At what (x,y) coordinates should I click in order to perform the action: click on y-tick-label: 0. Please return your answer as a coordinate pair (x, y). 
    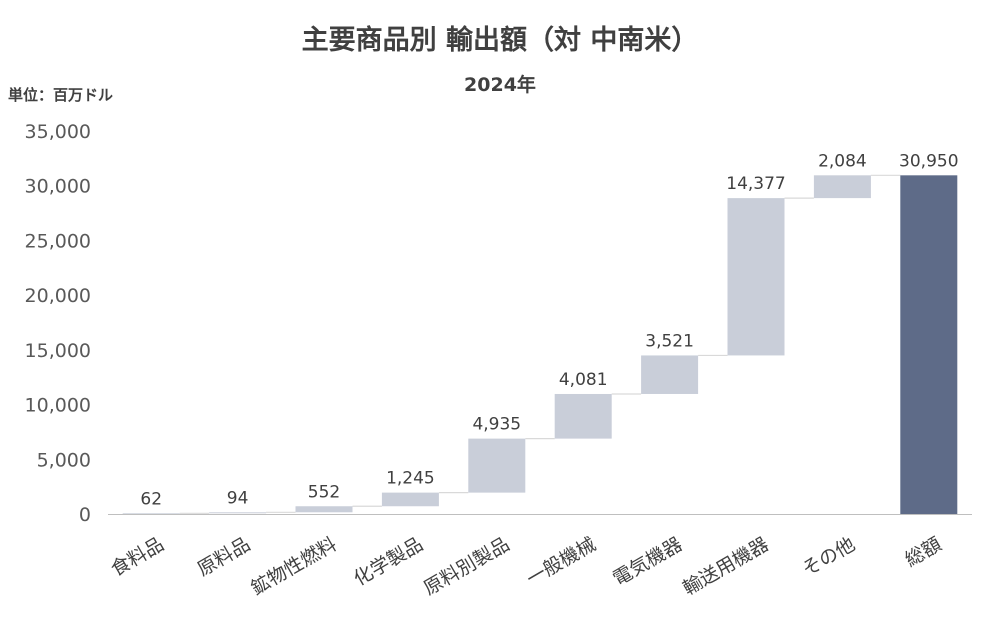
    Looking at the image, I should click on (85, 515).